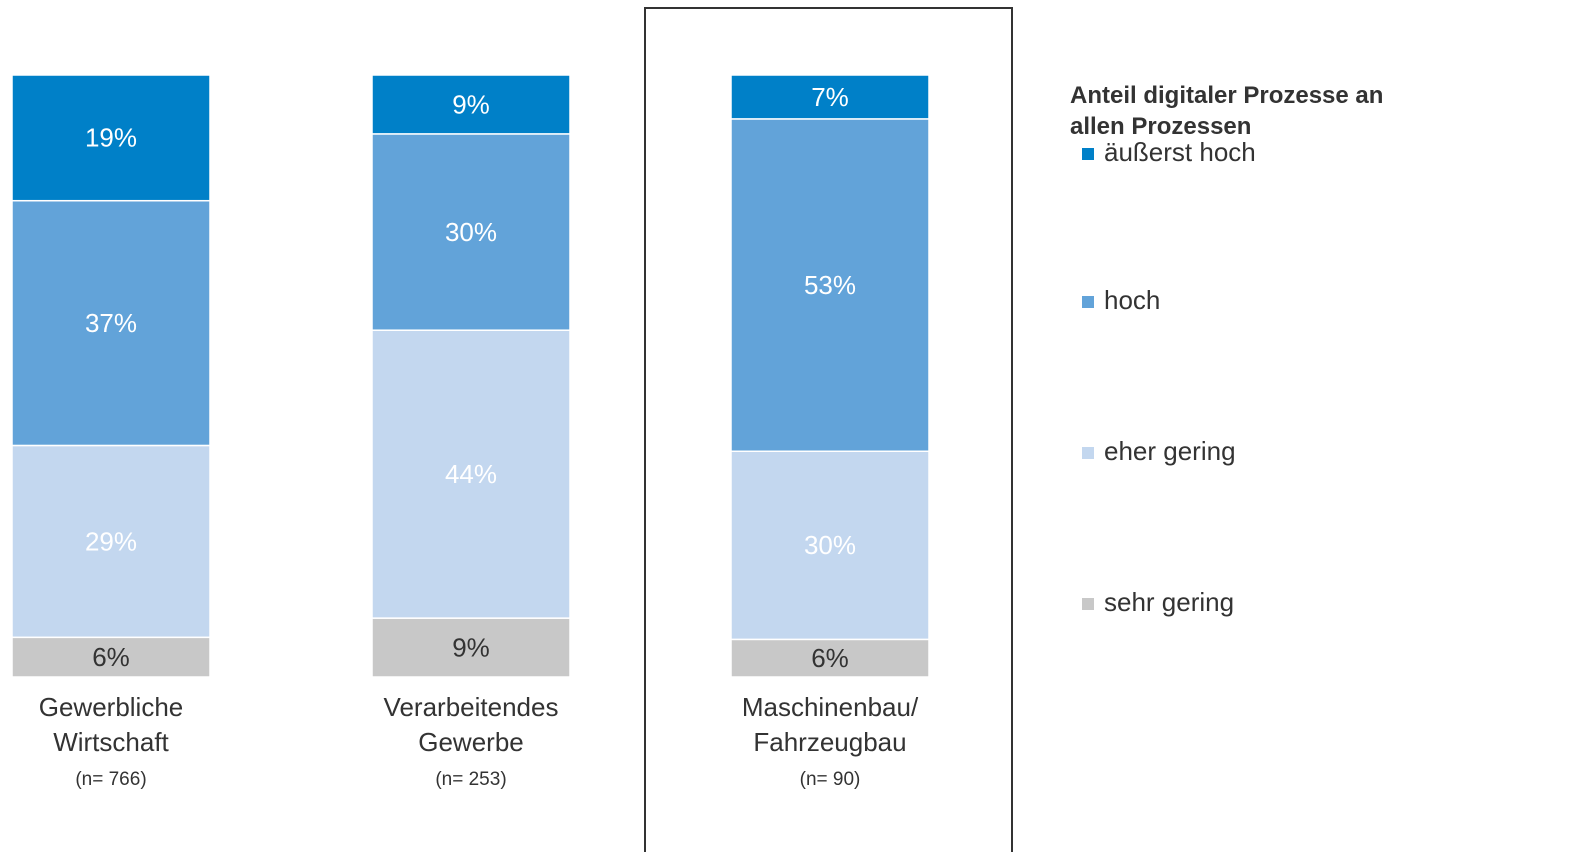 This screenshot has height=852, width=1595. Describe the element at coordinates (470, 779) in the screenshot. I see `sample-size: (n= 253)` at that location.